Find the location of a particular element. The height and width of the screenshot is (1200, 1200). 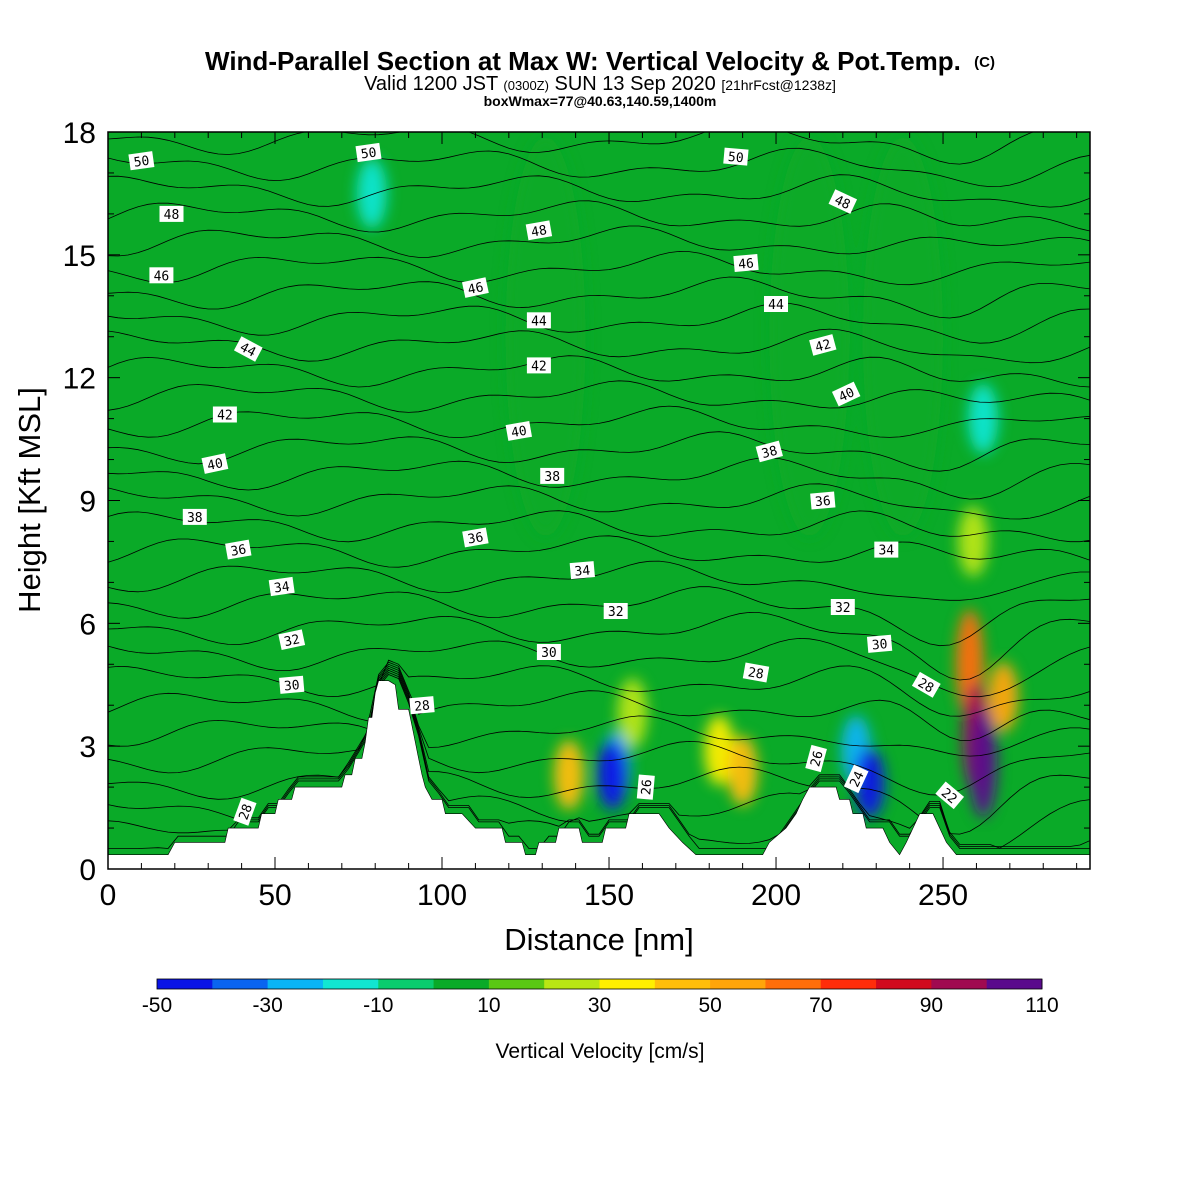

x-tick-label: 0 is located at coordinates (108, 895).